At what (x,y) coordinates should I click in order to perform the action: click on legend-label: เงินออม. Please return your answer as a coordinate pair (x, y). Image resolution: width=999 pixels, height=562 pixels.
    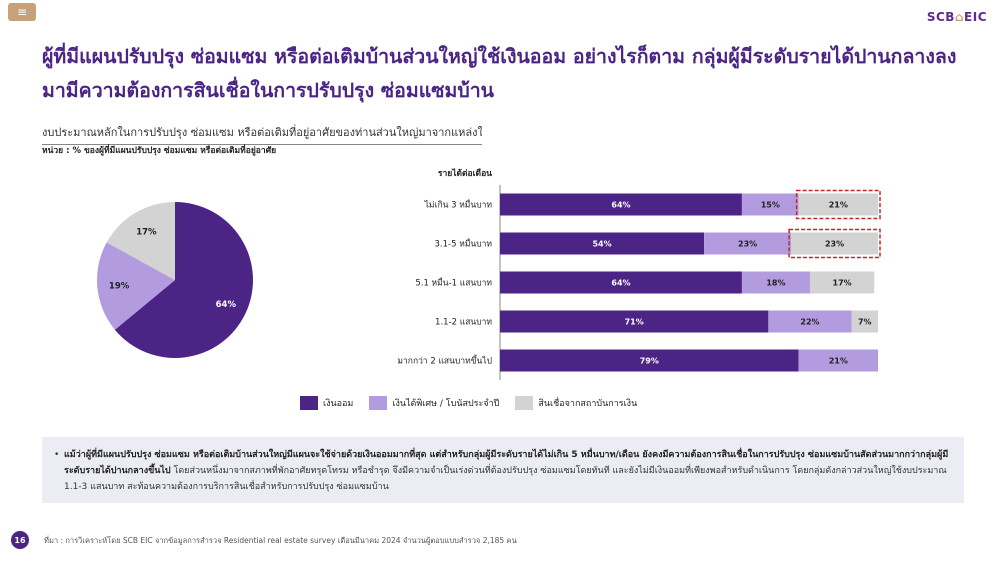
    Looking at the image, I should click on (338, 404).